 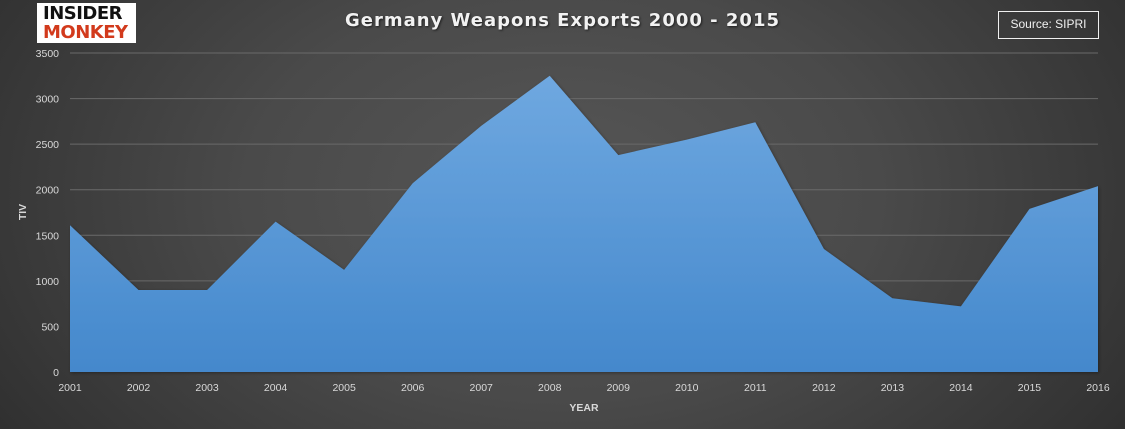 What do you see at coordinates (755, 388) in the screenshot?
I see `x-tick-label: 2011` at bounding box center [755, 388].